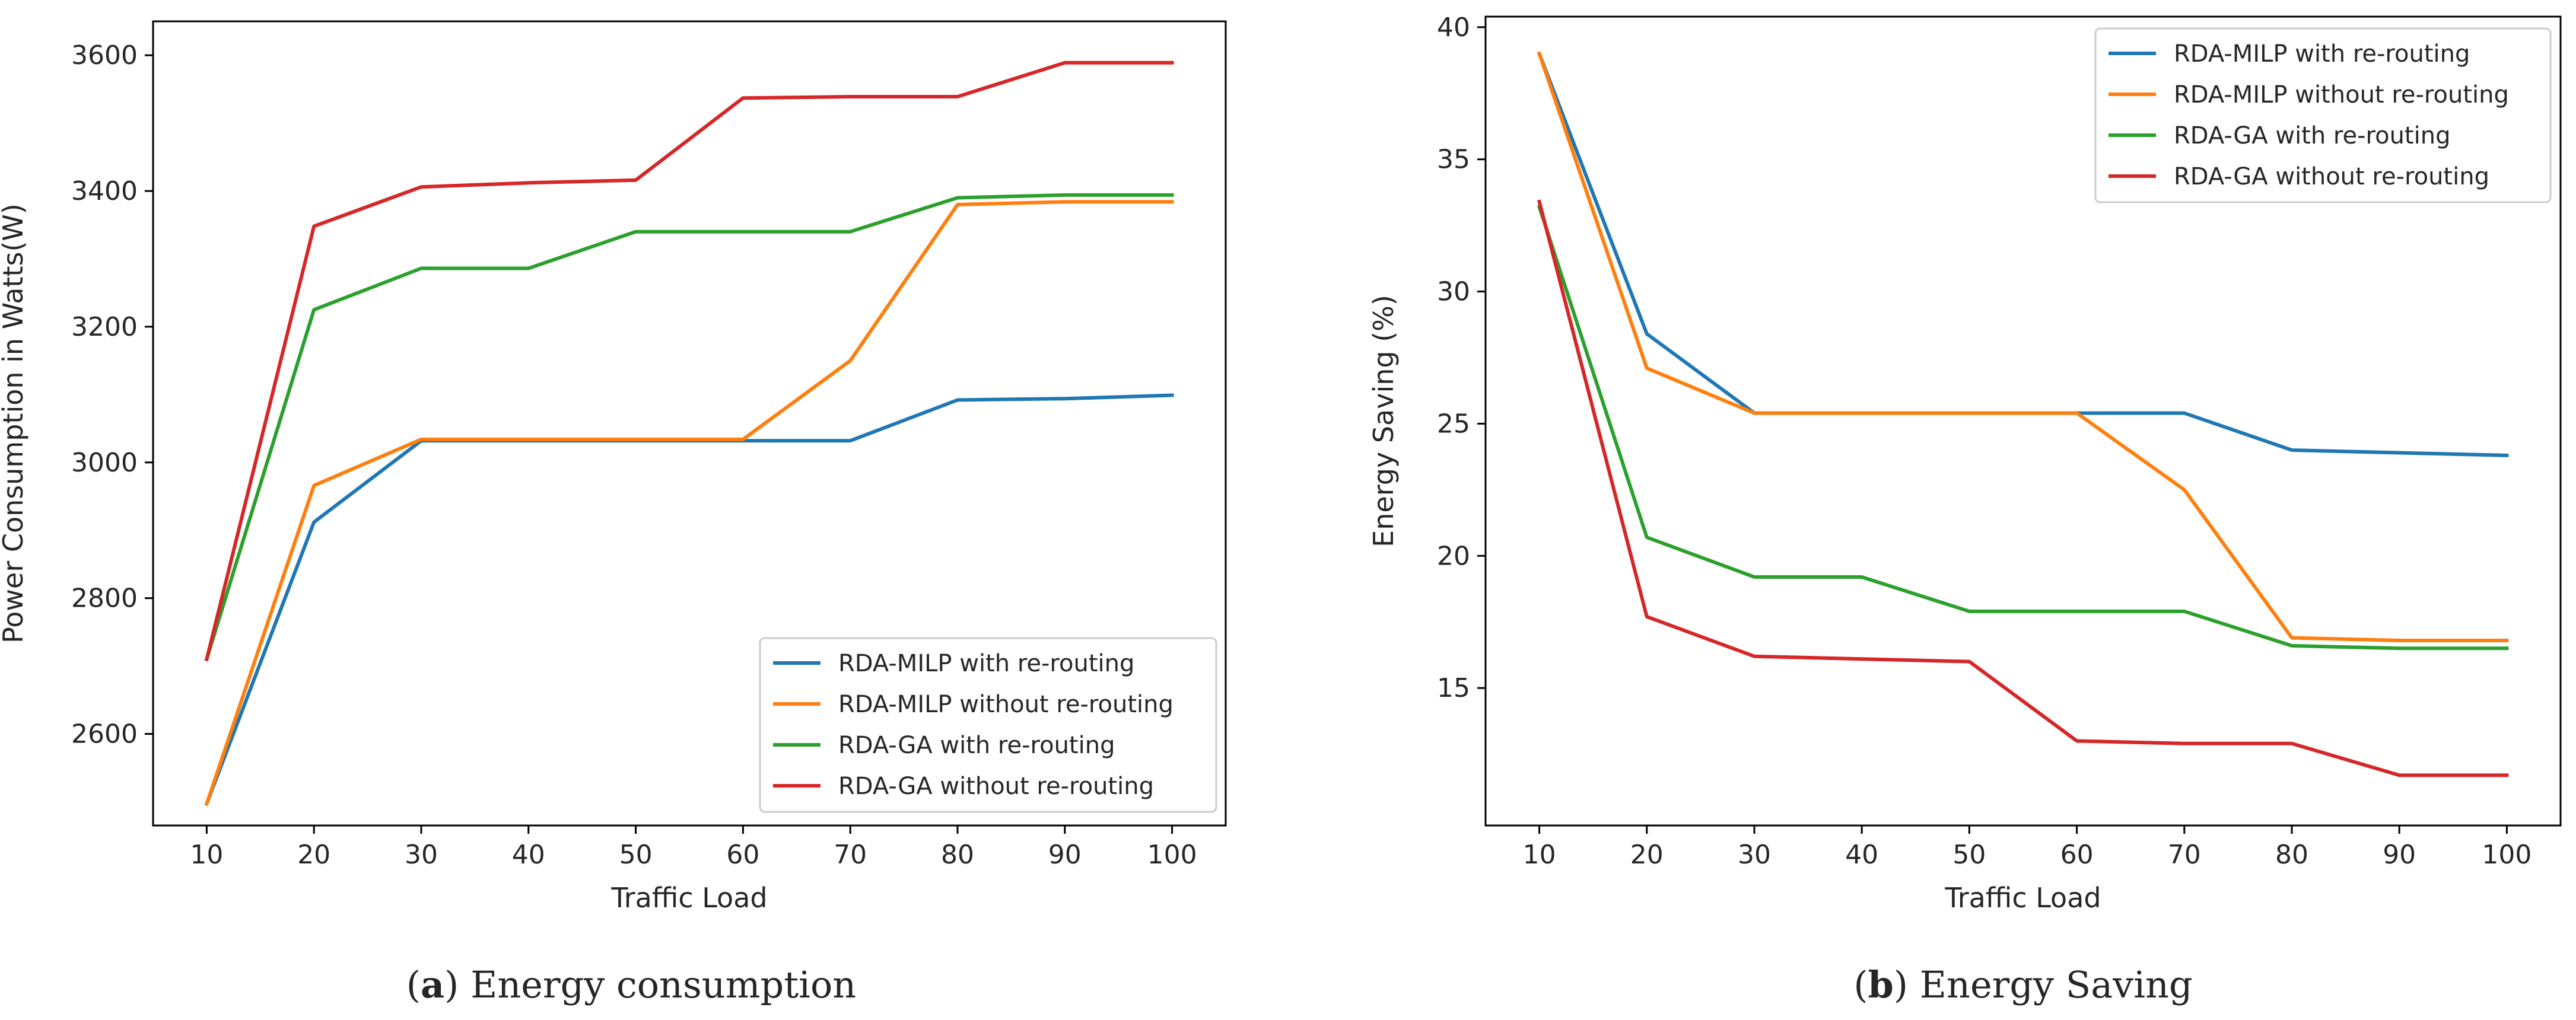  I want to click on y-tick-label: 20, so click(1453, 556).